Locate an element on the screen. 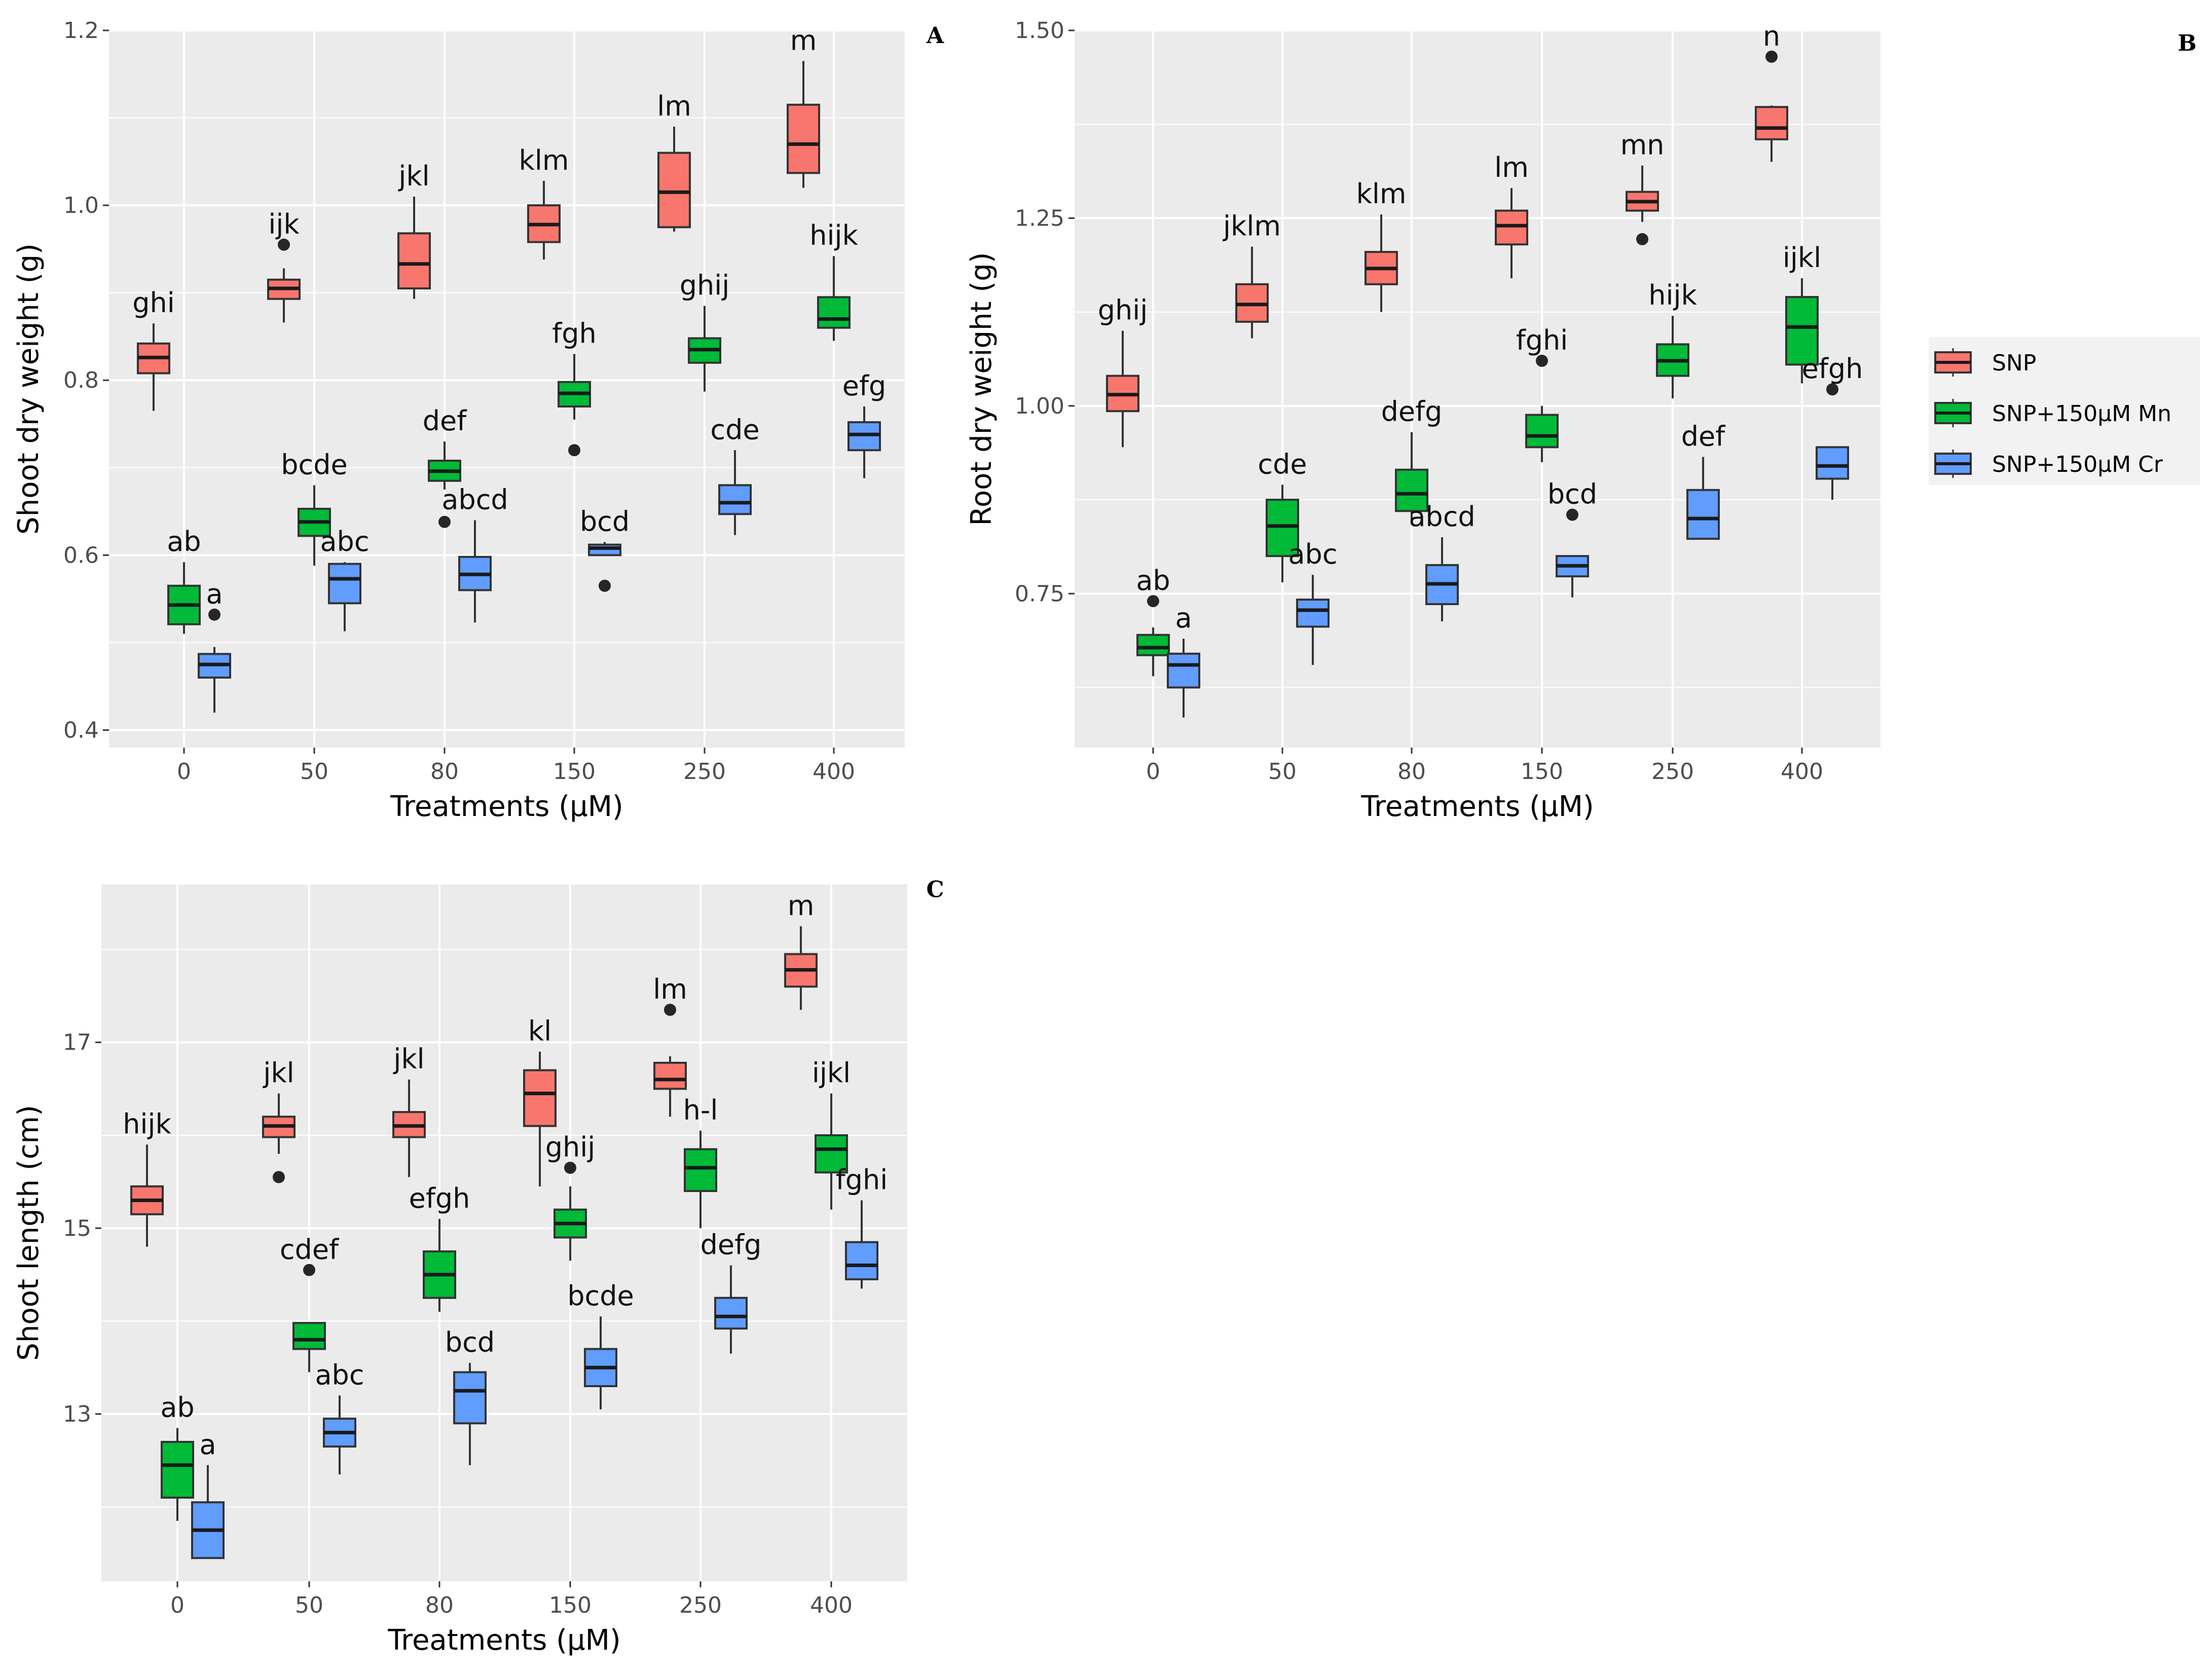 The height and width of the screenshot is (1673, 2212). box-c-250-series-0: lm is located at coordinates (670, 1045).